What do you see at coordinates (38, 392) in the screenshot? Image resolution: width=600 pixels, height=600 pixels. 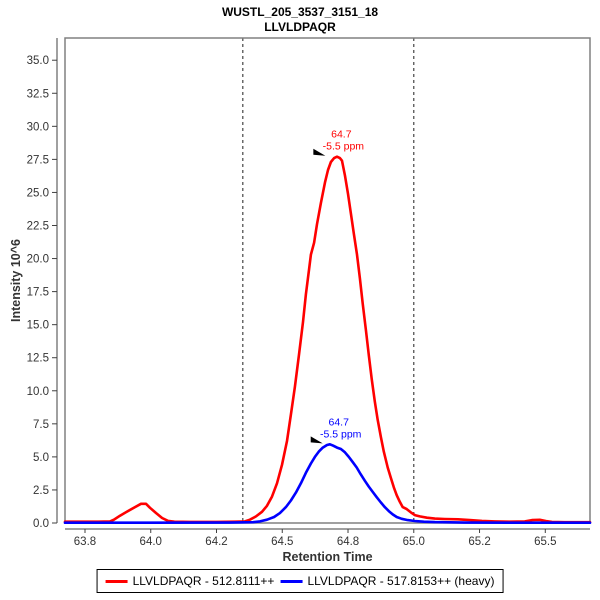 I see `y-tick-label: 10.0` at bounding box center [38, 392].